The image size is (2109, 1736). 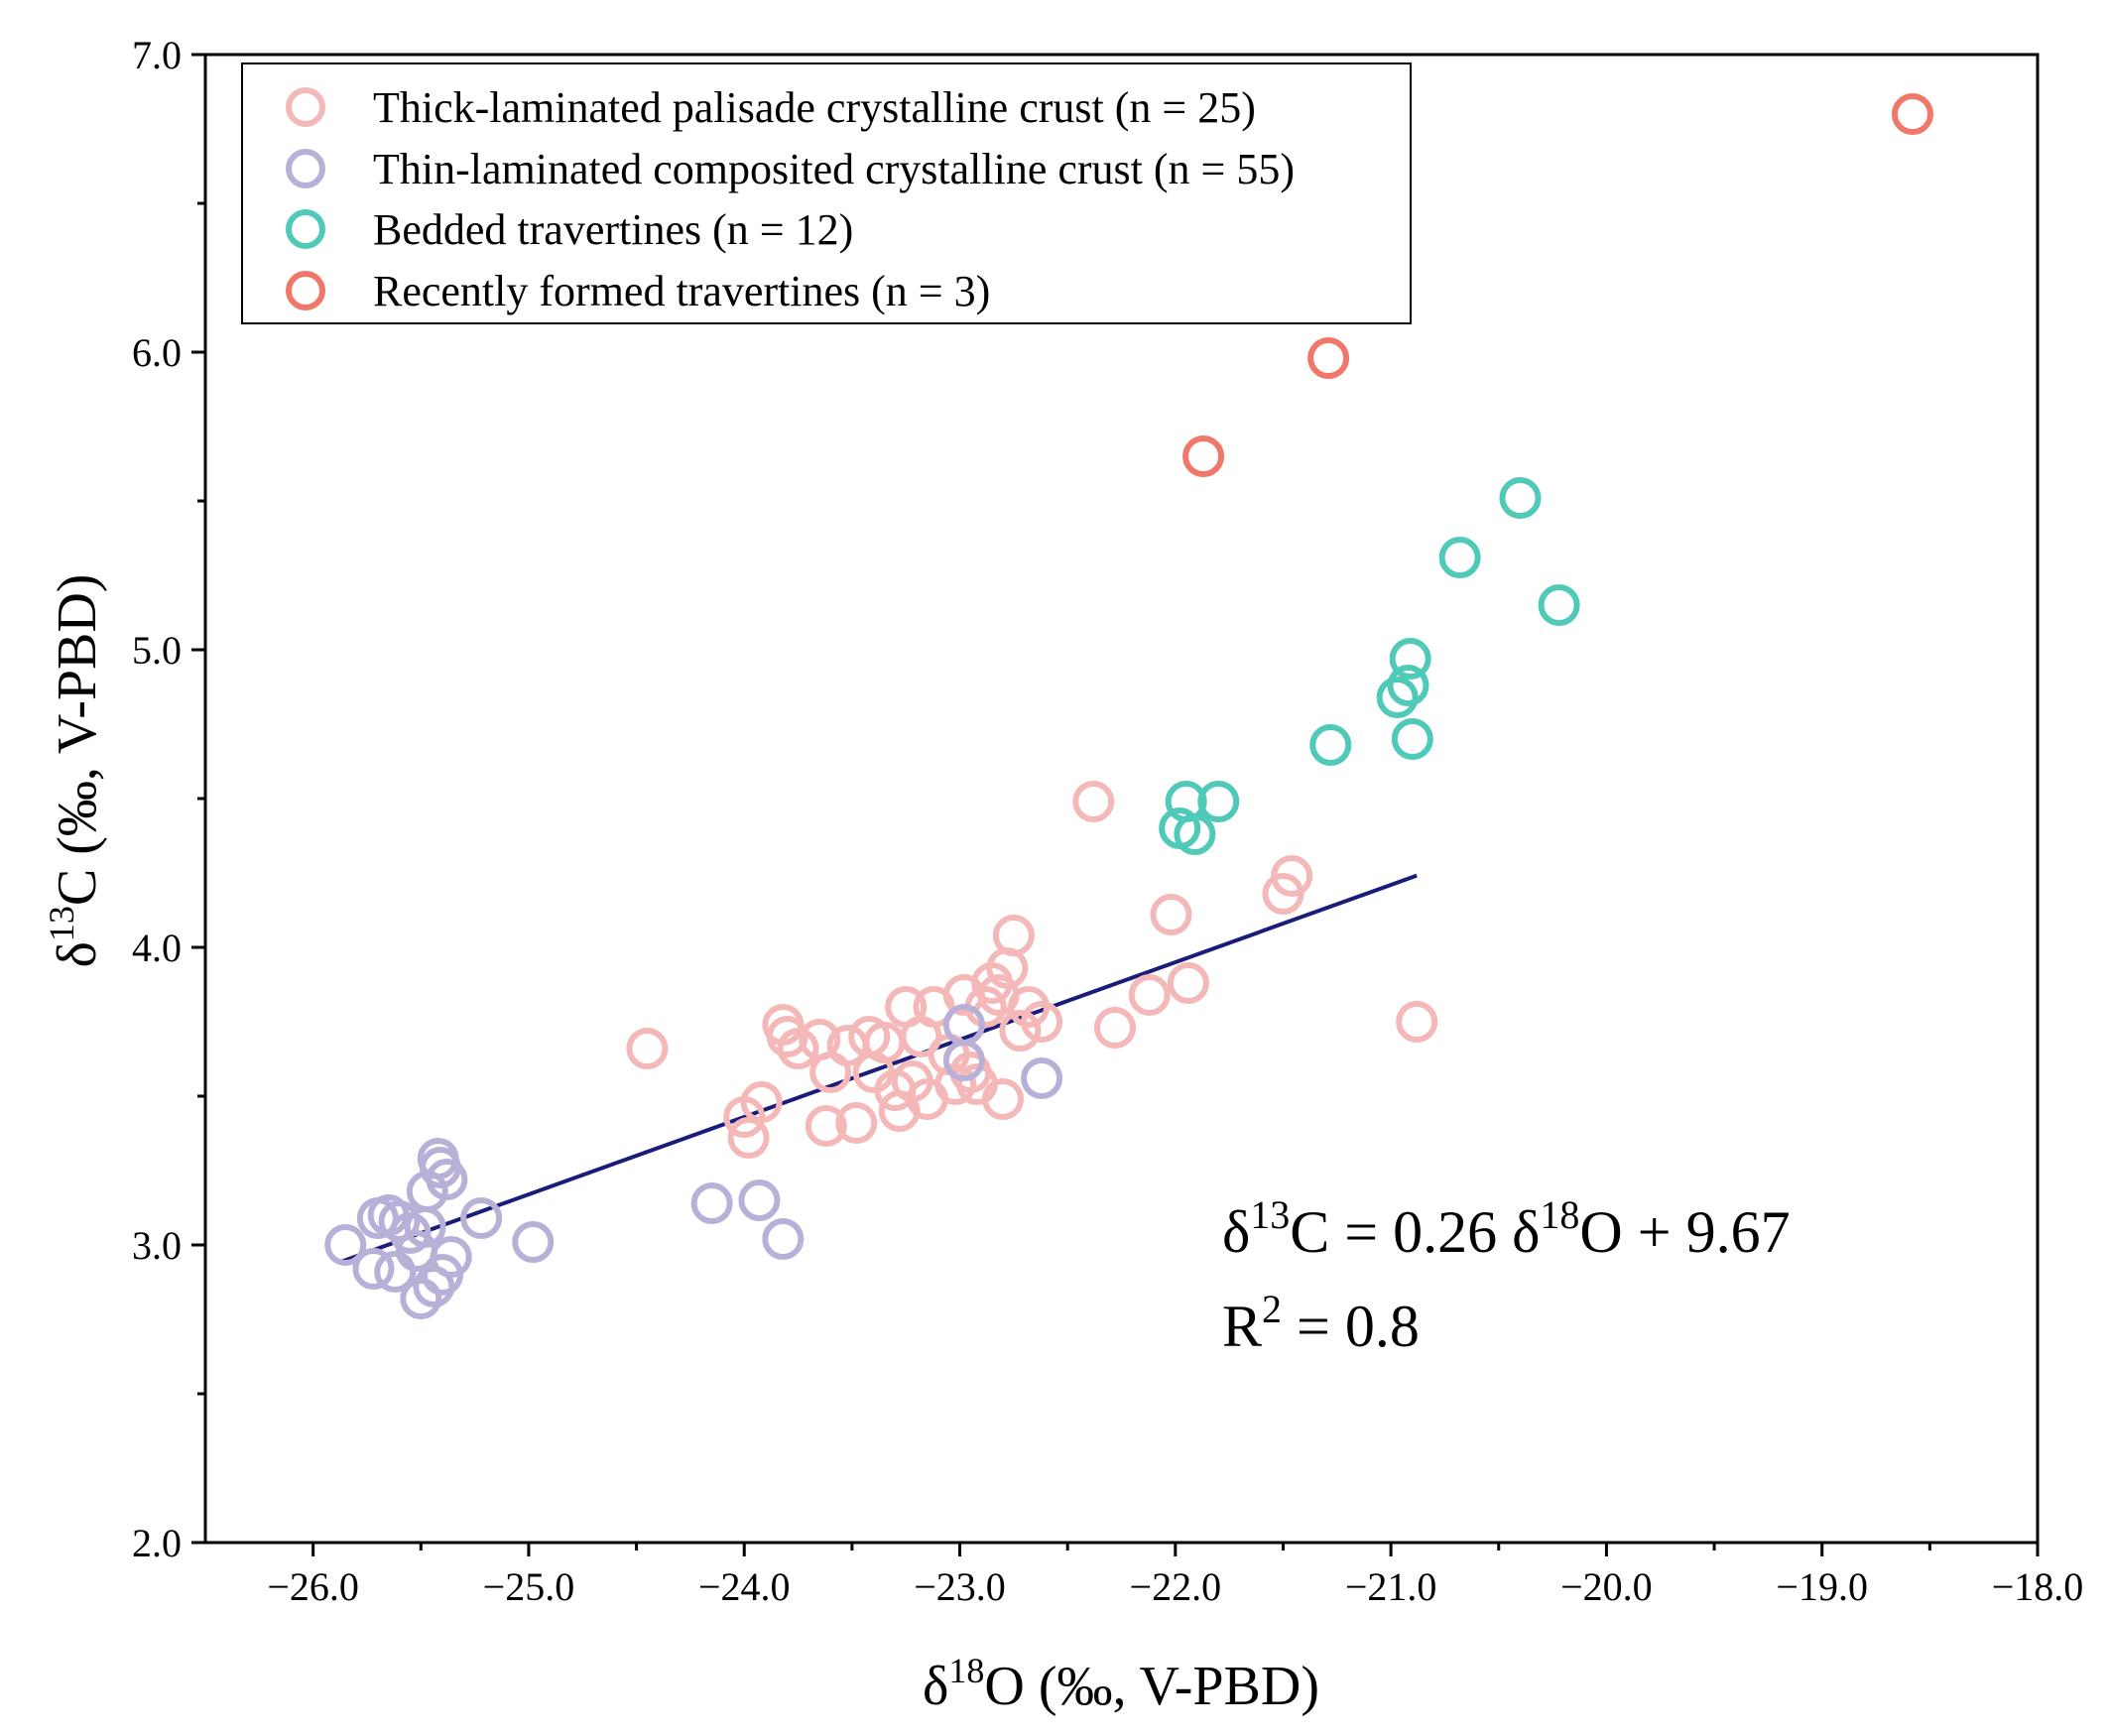 I want to click on regression-line, so click(x=879, y=1068).